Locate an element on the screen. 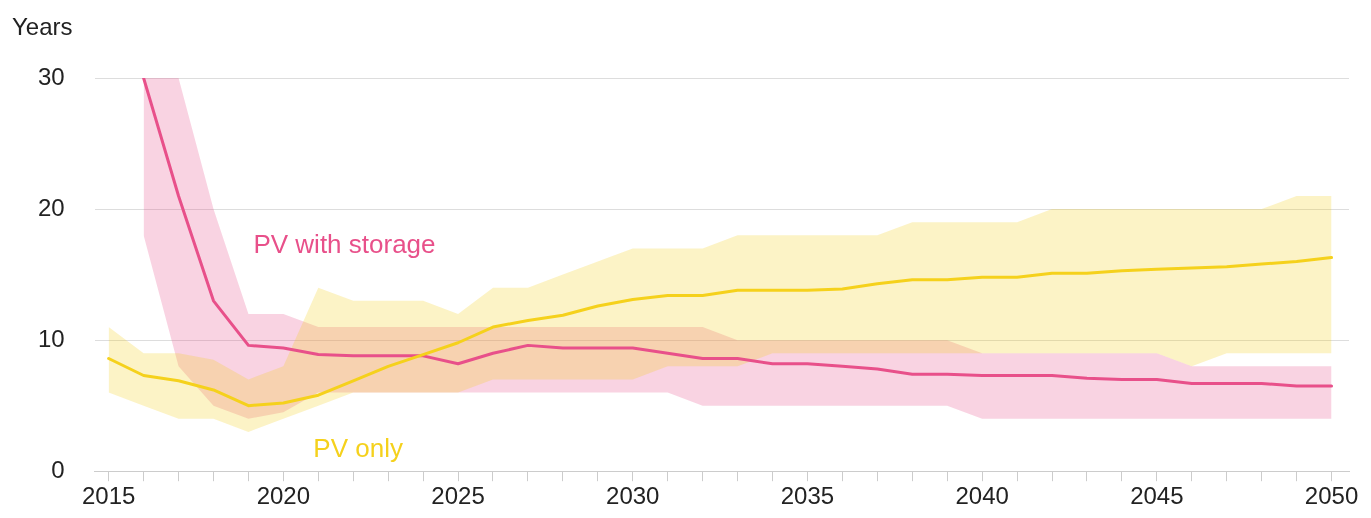  x-tick-label: 2045 is located at coordinates (1157, 496).